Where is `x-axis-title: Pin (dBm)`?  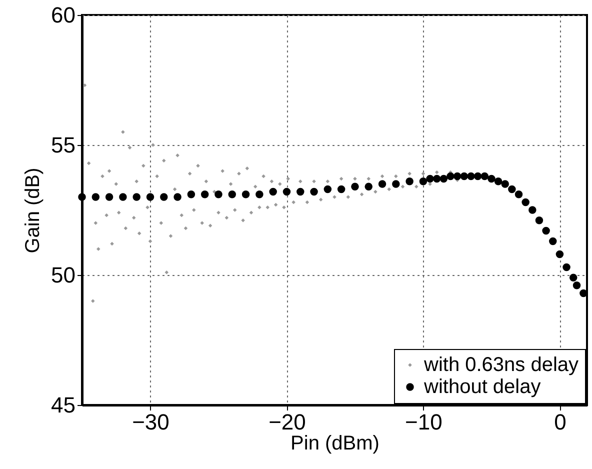 x-axis-title: Pin (dBm) is located at coordinates (335, 443).